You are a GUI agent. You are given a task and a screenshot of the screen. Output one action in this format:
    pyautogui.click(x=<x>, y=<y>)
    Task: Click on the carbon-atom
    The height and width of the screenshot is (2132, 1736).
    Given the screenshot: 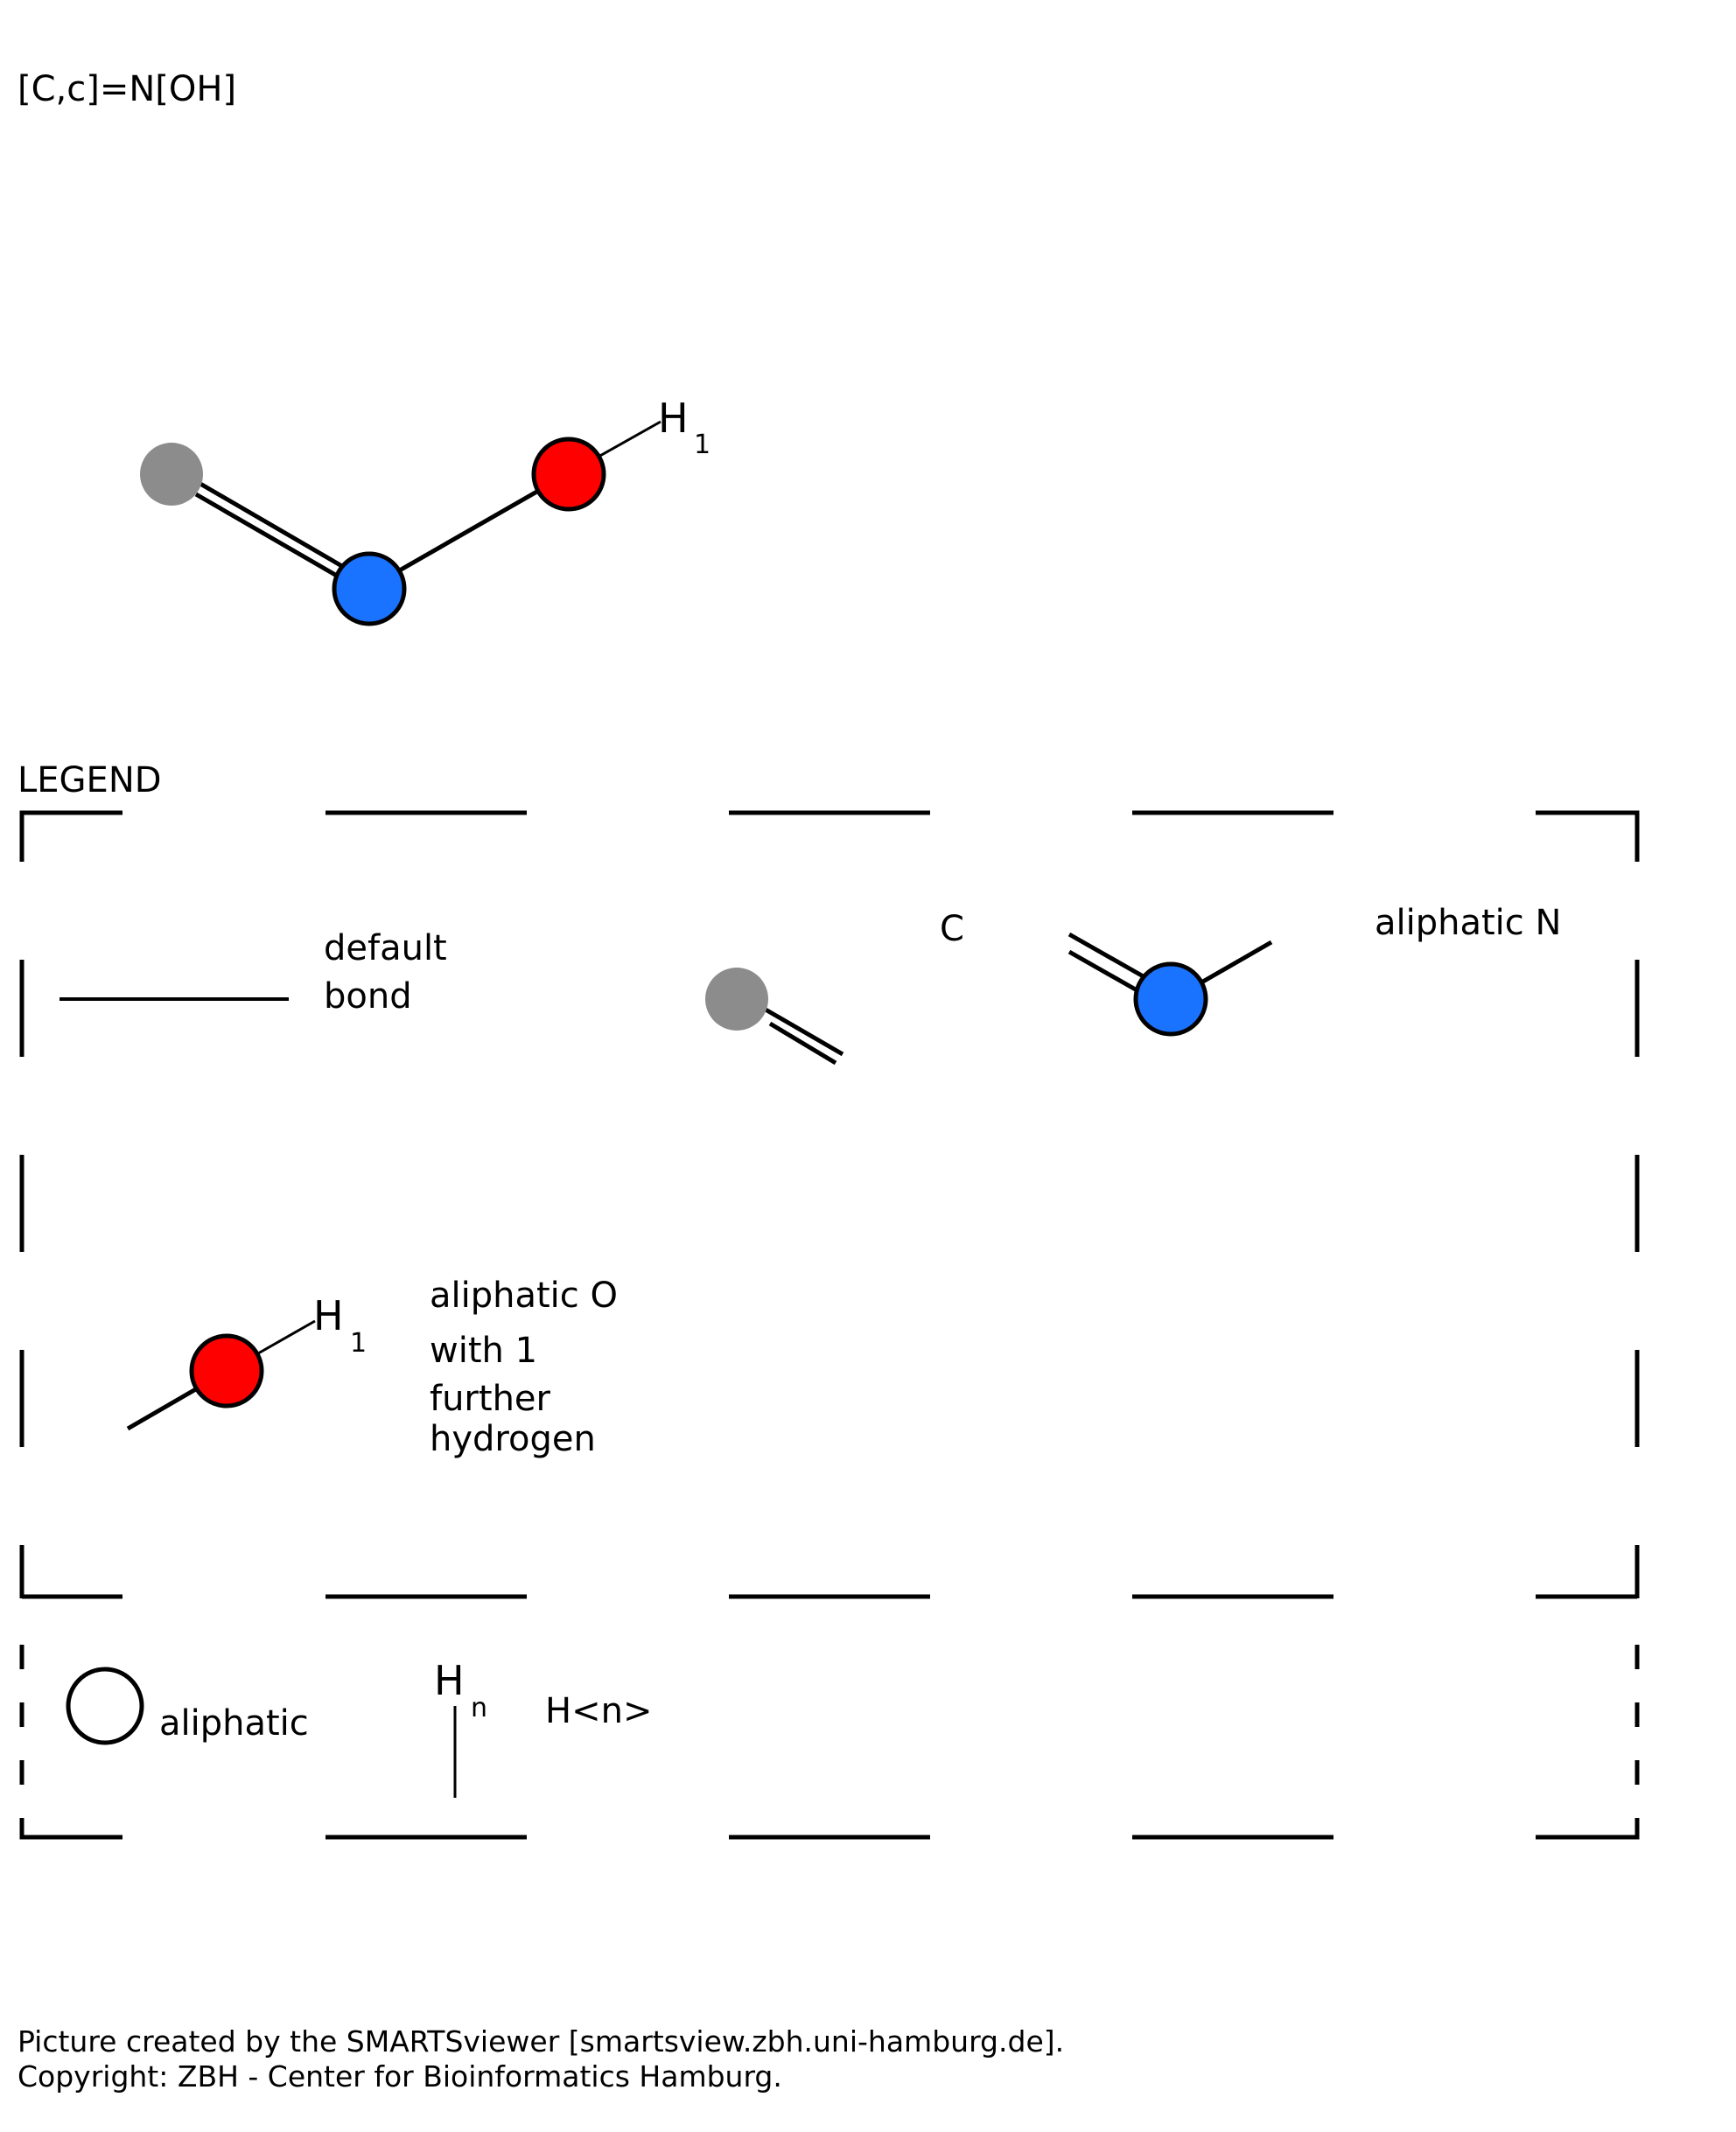 What is the action you would take?
    pyautogui.click(x=171, y=474)
    